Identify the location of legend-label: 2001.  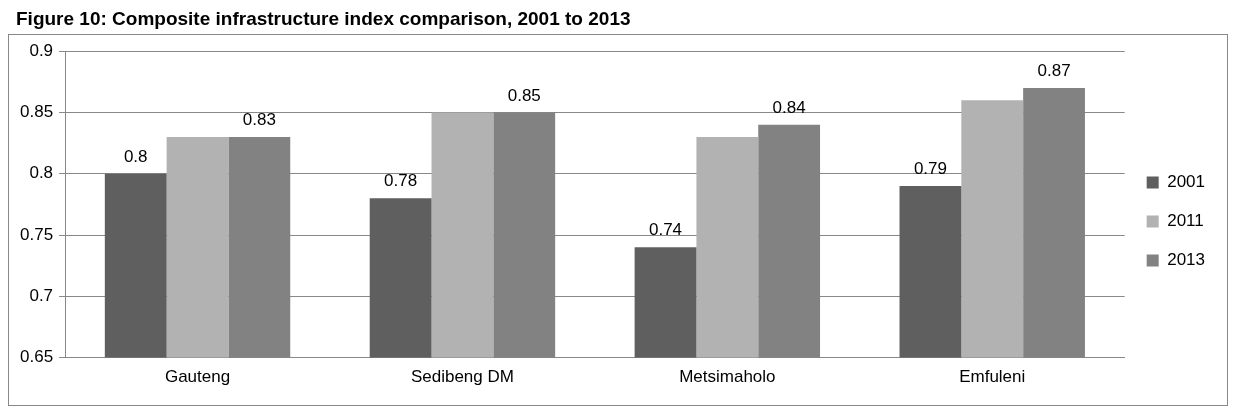
(1186, 182).